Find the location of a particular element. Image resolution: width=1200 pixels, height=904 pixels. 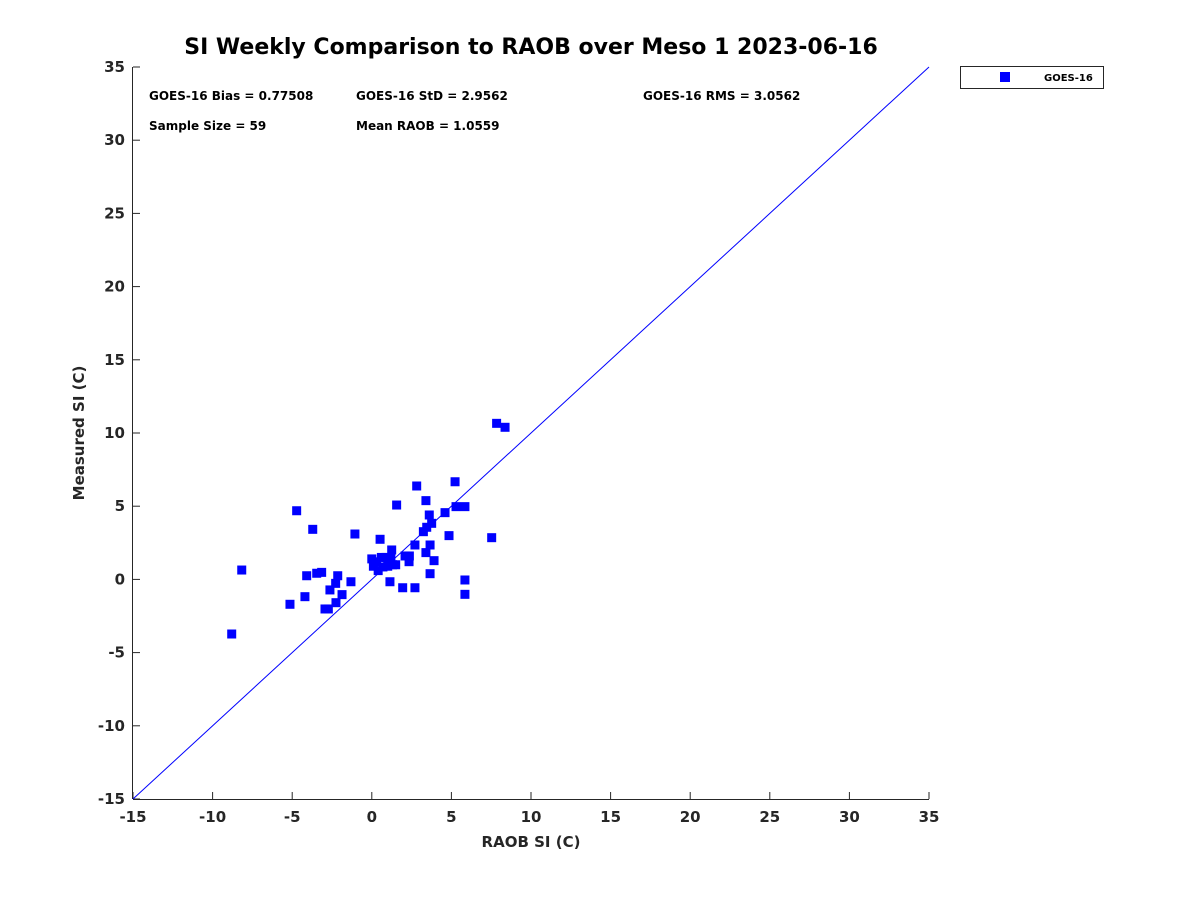

legend: GOES-16 is located at coordinates (1032, 77).